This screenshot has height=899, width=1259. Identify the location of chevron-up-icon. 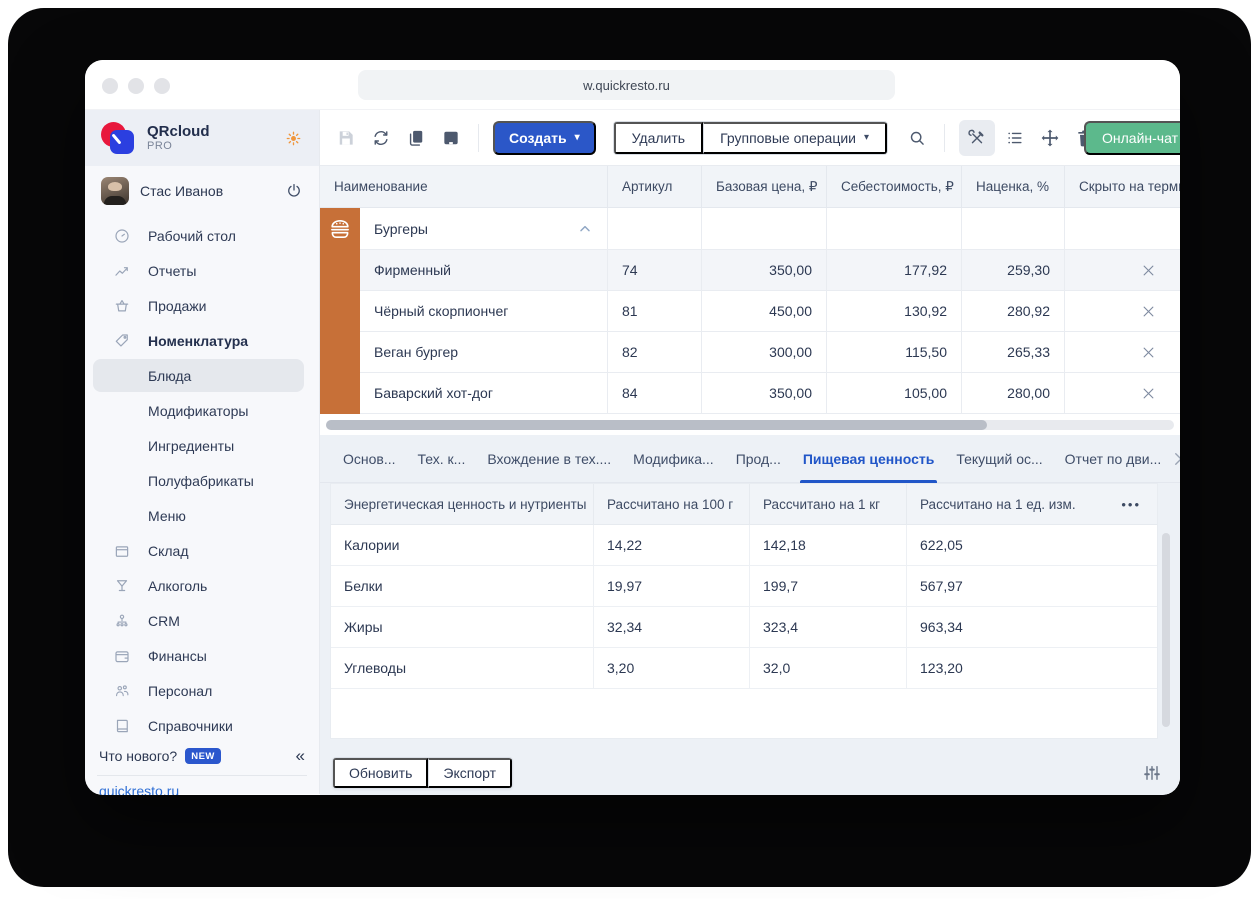
(585, 229).